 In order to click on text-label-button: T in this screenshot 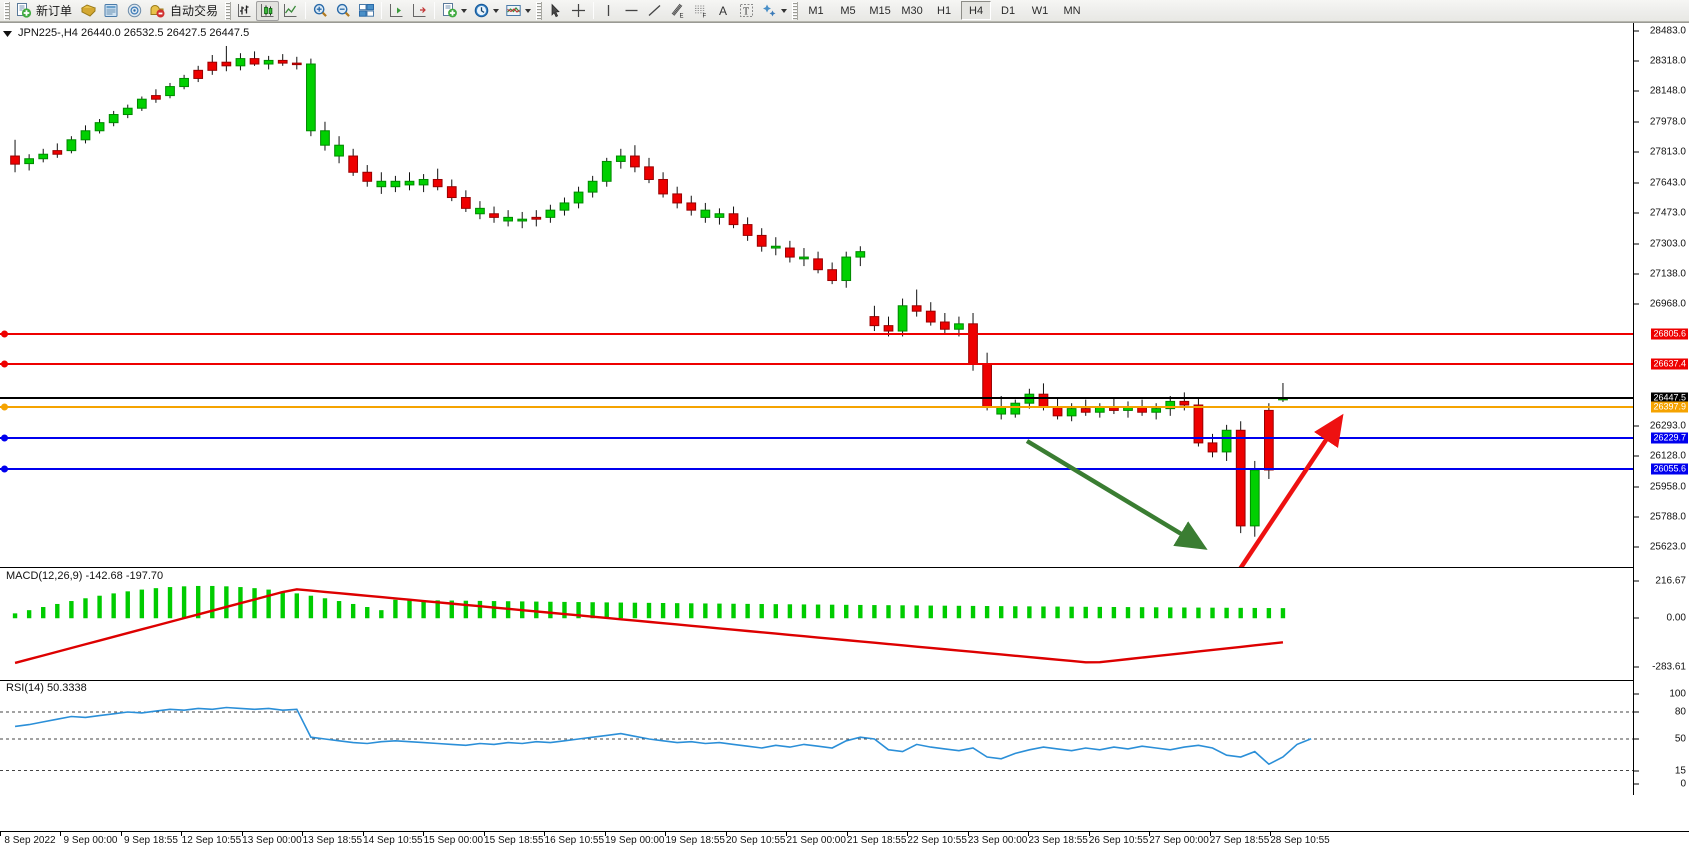, I will do `click(746, 11)`.